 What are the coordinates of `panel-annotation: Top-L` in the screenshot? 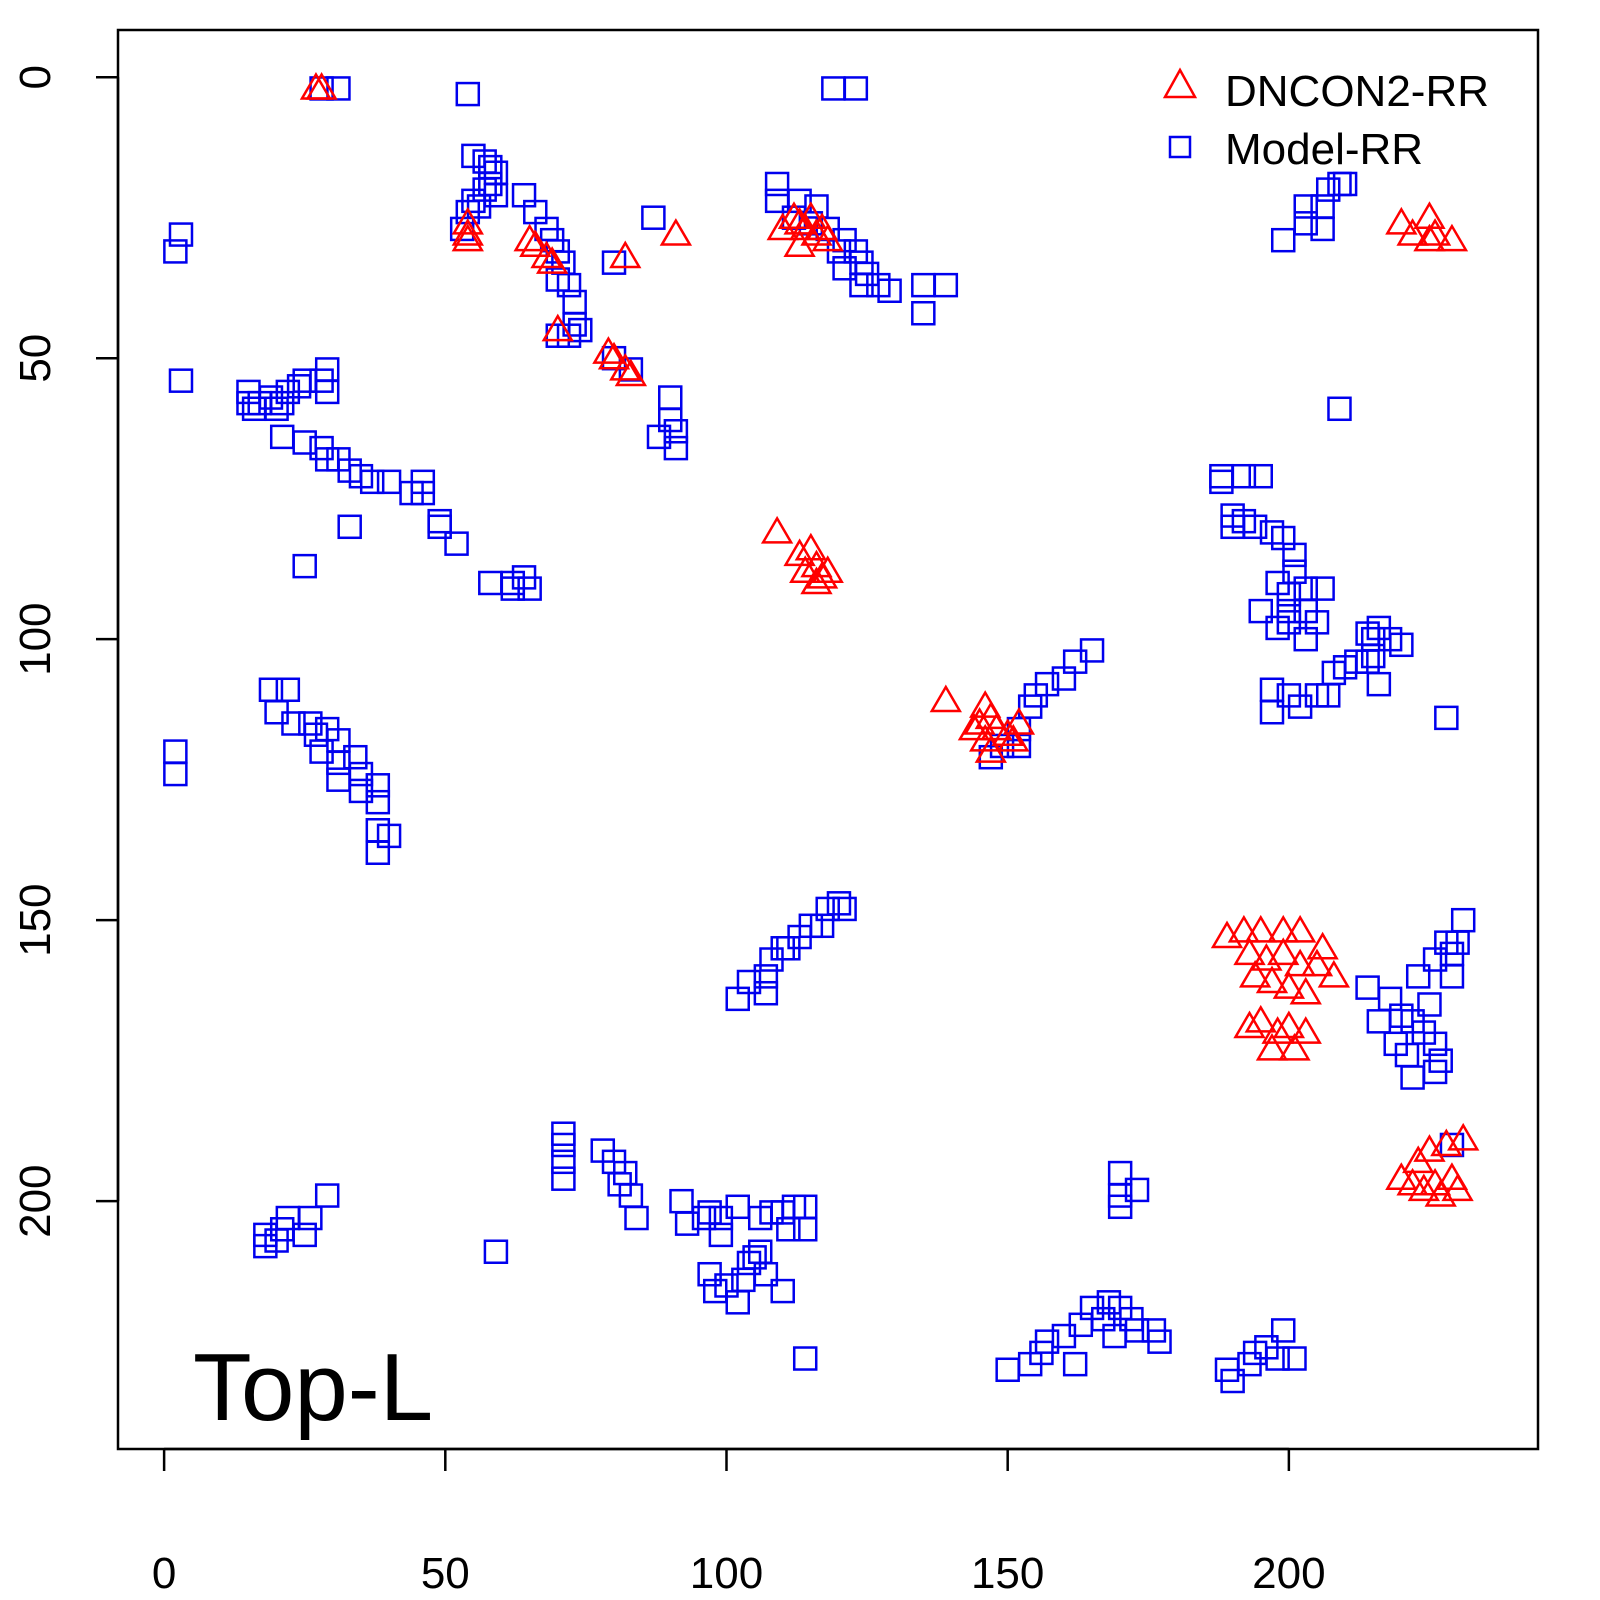 It's located at (313, 1387).